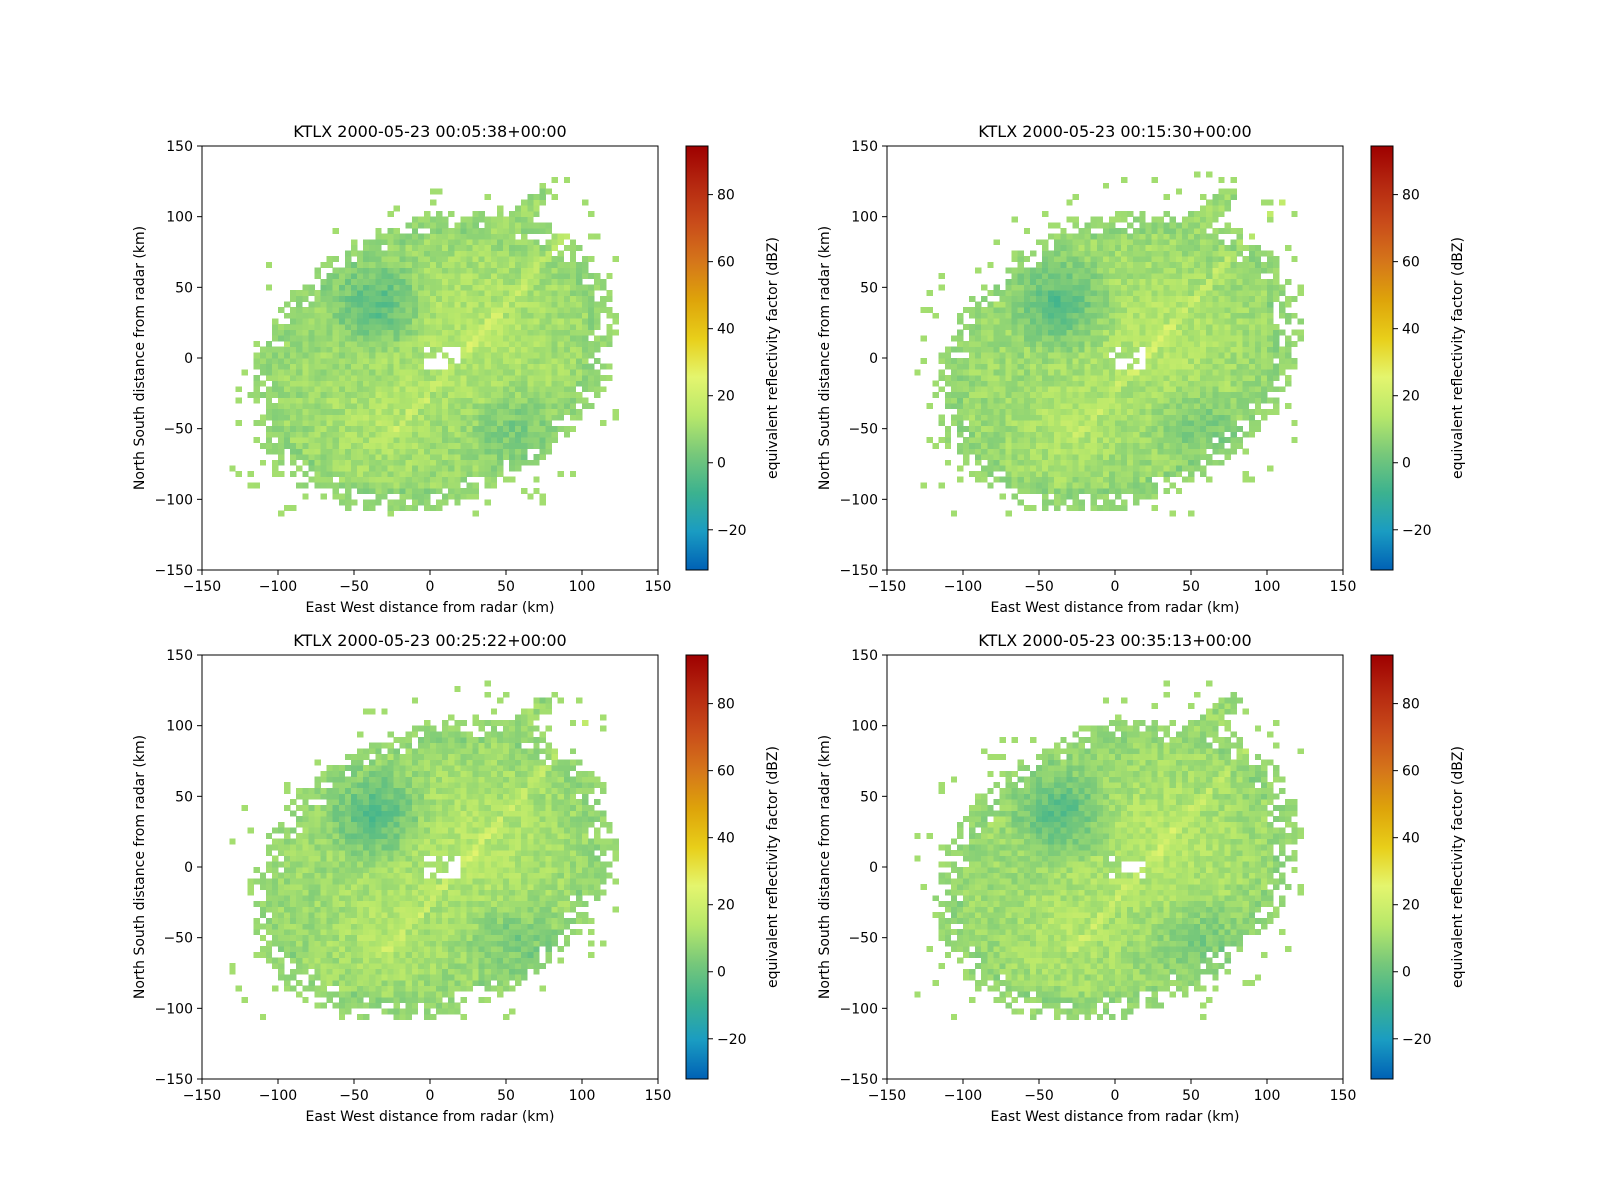 Image resolution: width=1600 pixels, height=1204 pixels. What do you see at coordinates (423, 347) in the screenshot?
I see `reflectivity-field` at bounding box center [423, 347].